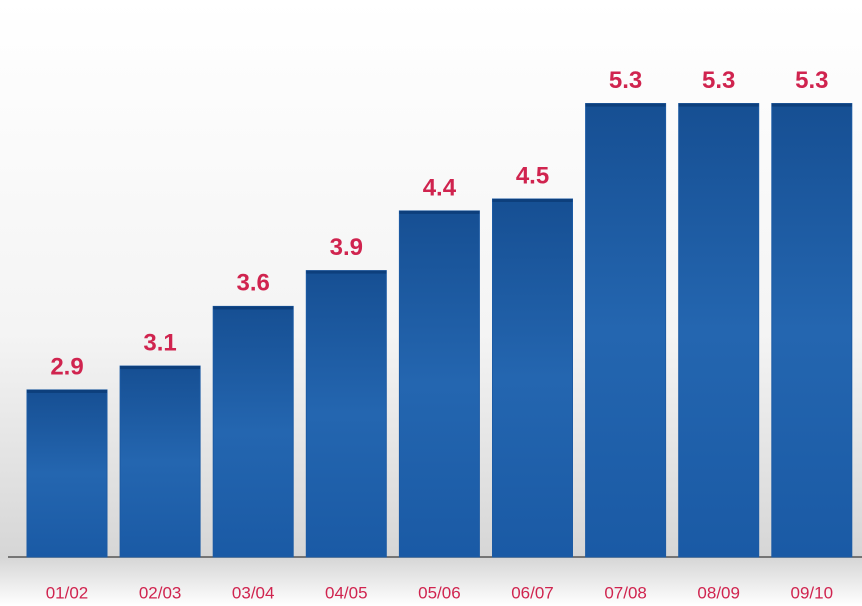 This screenshot has height=606, width=862. Describe the element at coordinates (159, 342) in the screenshot. I see `value-label: 3.1` at that location.